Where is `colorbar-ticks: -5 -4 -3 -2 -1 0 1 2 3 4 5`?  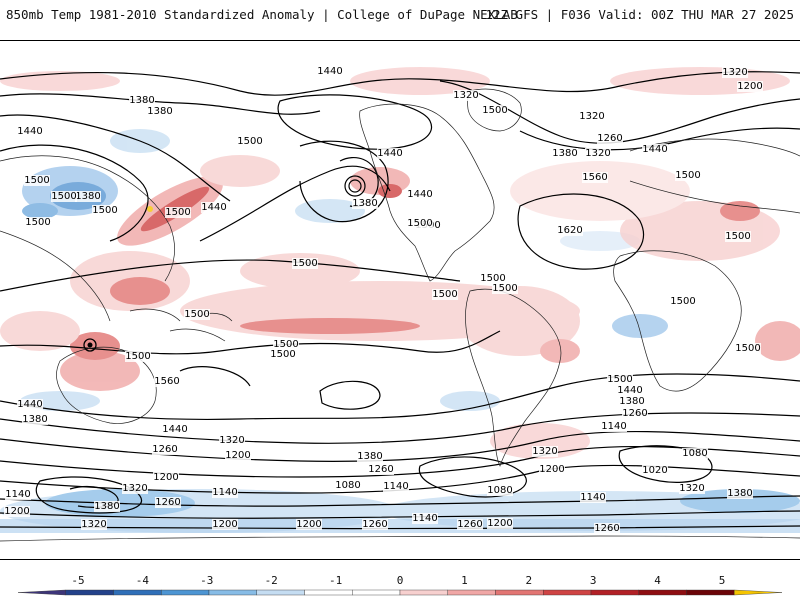
colorbar-ticks: -5 -4 -3 -2 -1 0 1 2 3 4 5 is located at coordinates (398, 580).